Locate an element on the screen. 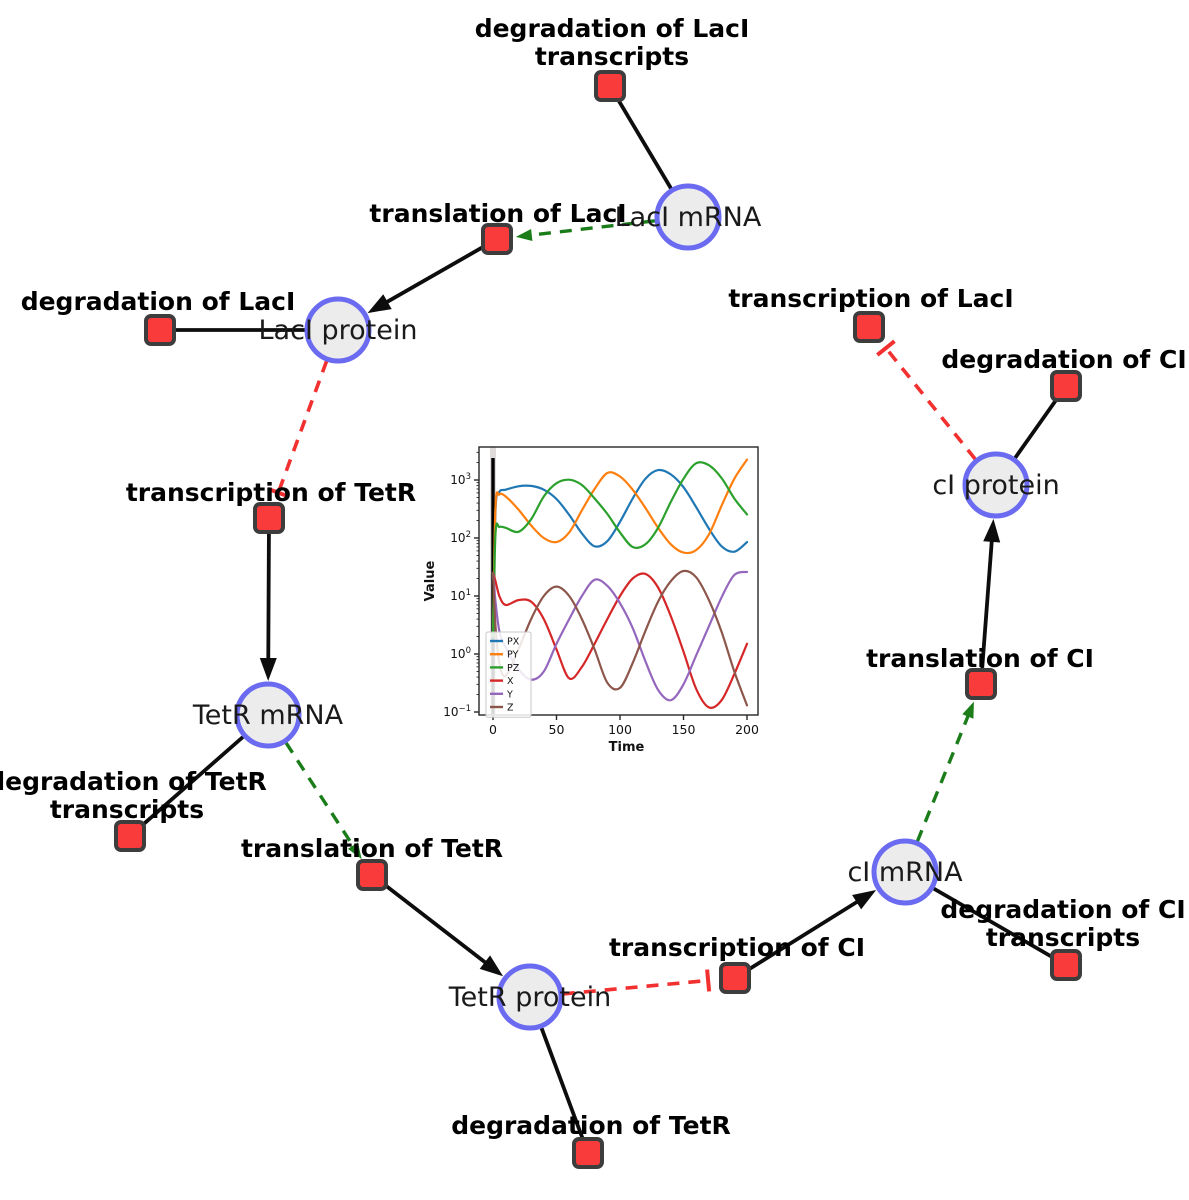  species-node-laci_mrna is located at coordinates (688, 217).